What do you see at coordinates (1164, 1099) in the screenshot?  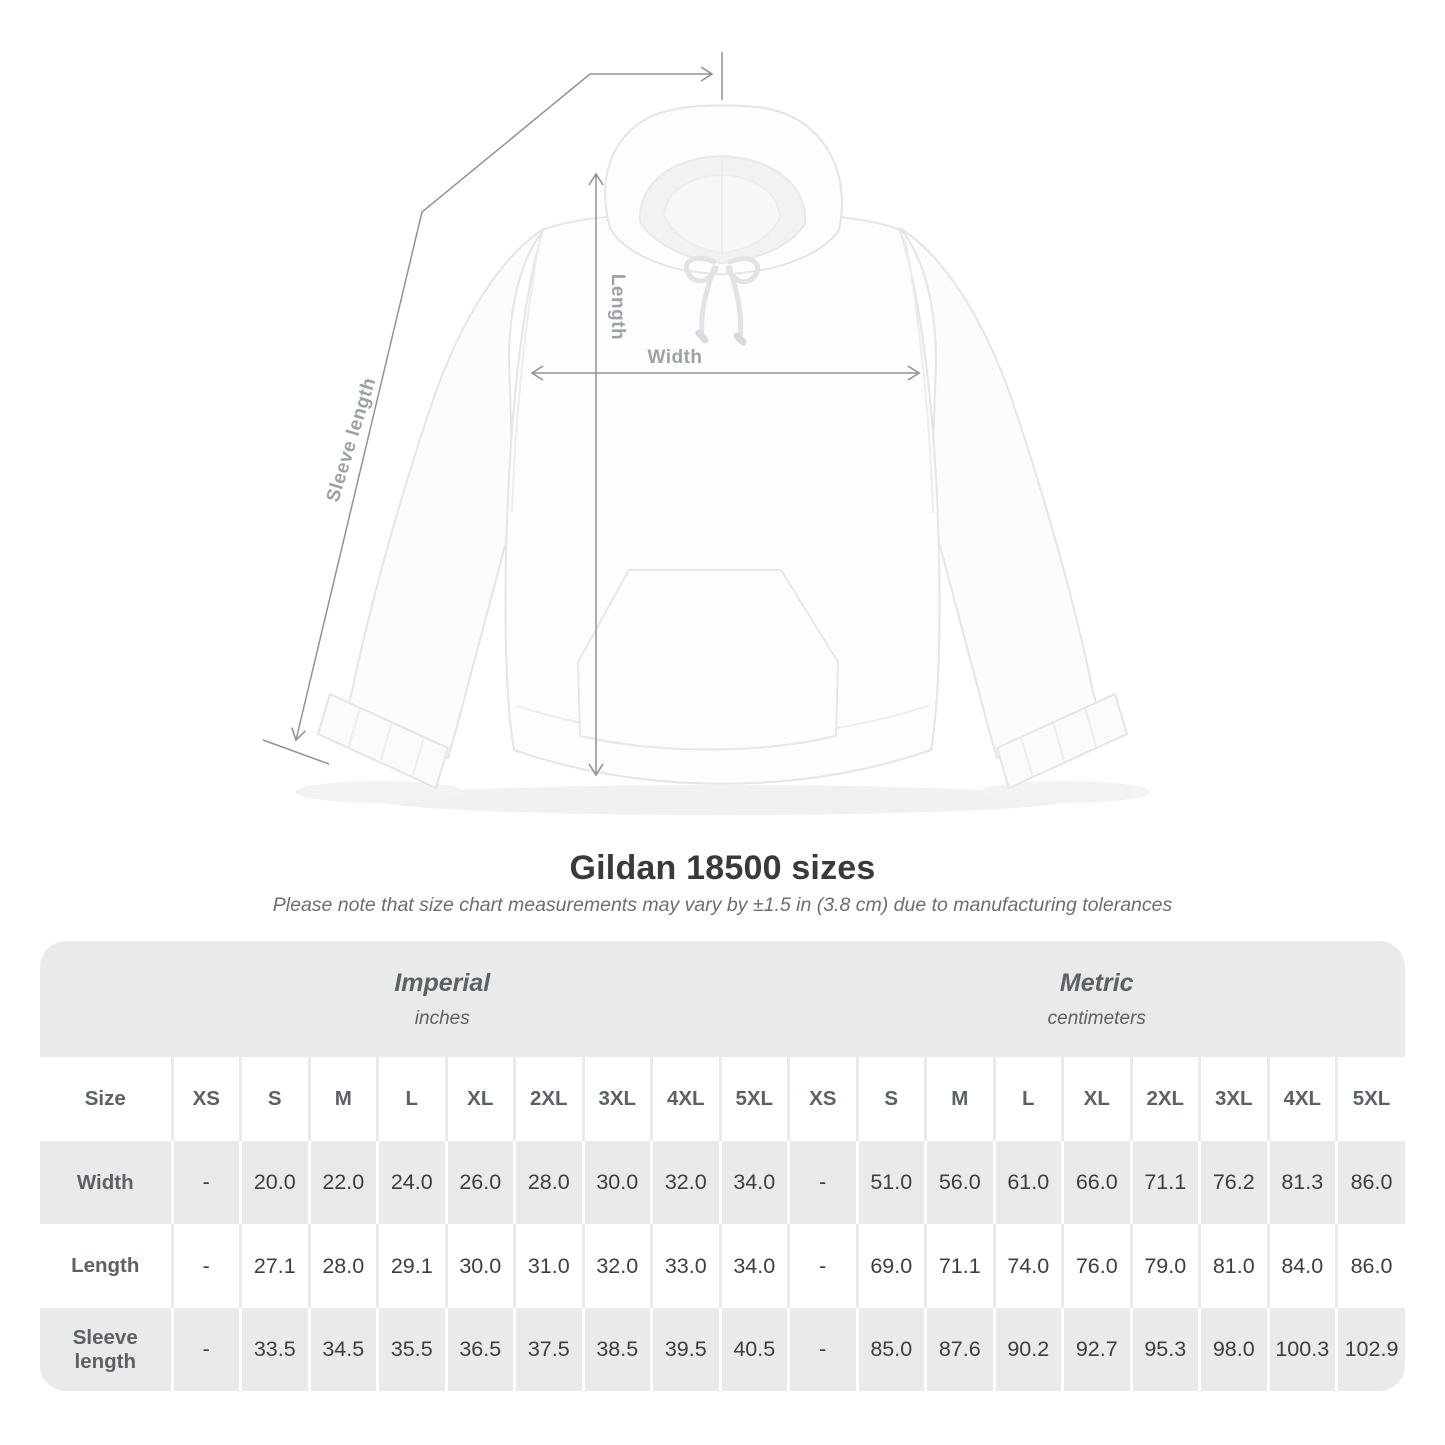 I see `size-header-metric-2xl: 2XL` at bounding box center [1164, 1099].